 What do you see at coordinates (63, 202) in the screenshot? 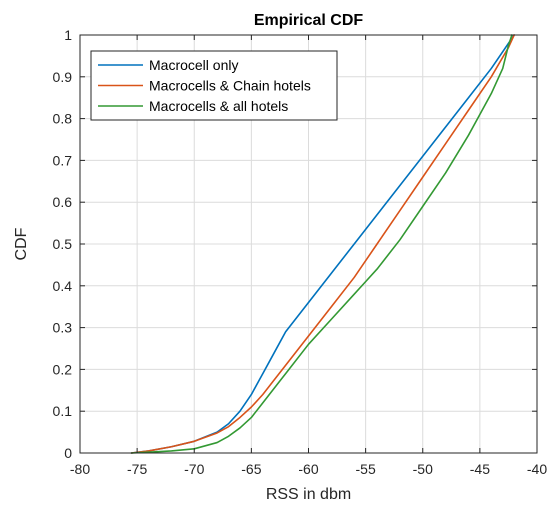
I see `y-tick-label: 0.6` at bounding box center [63, 202].